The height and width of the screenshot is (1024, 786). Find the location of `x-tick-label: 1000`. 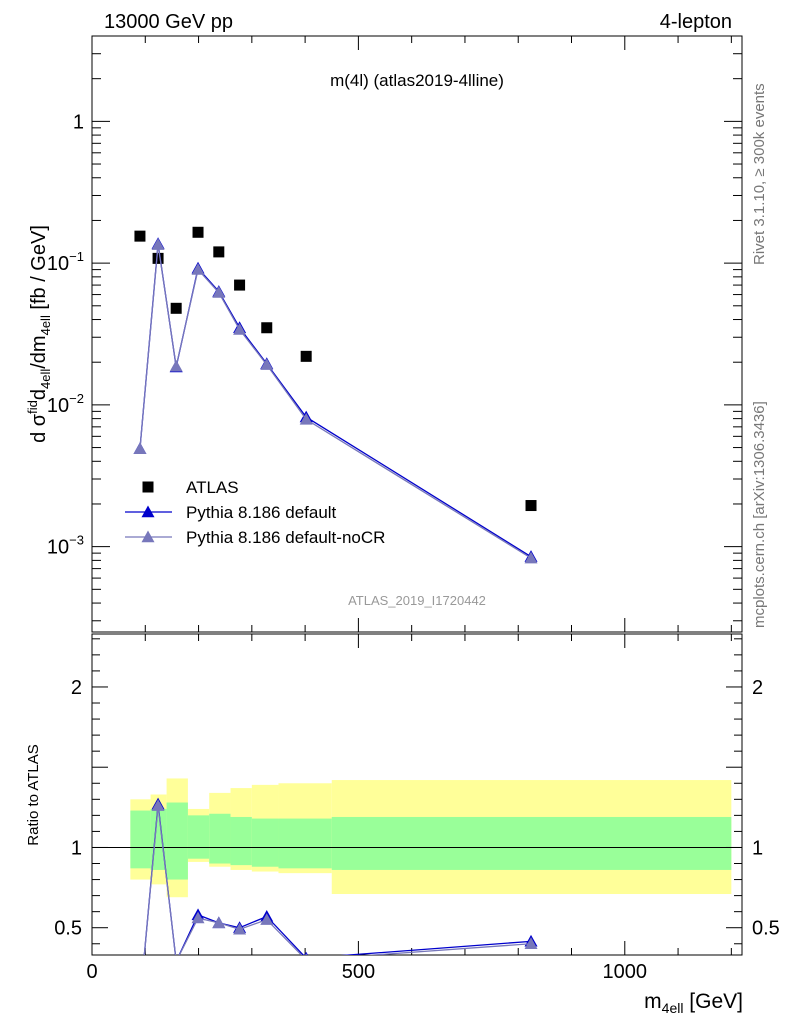

x-tick-label: 1000 is located at coordinates (625, 972).